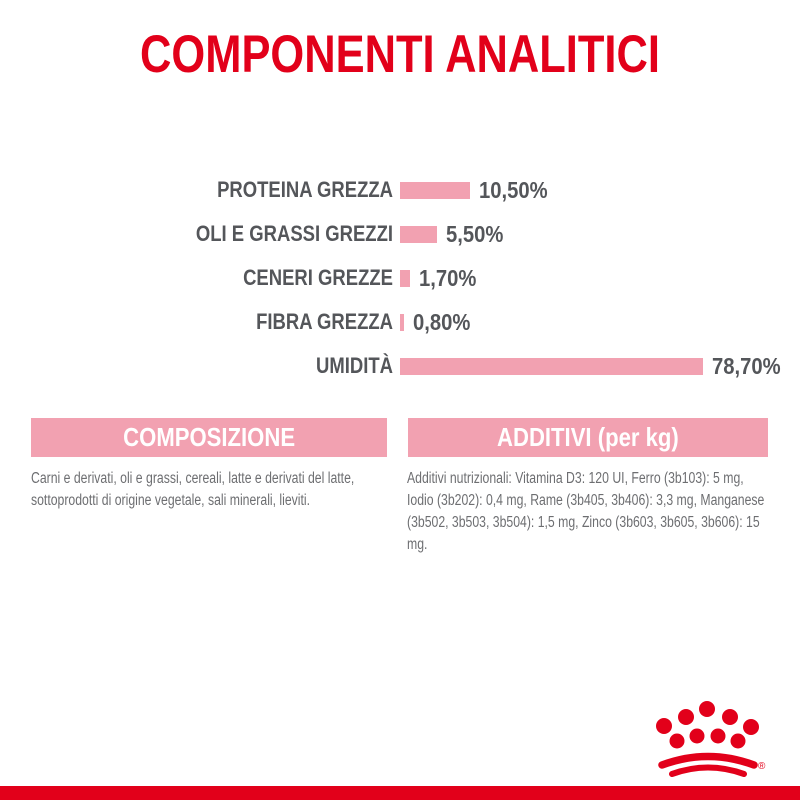  Describe the element at coordinates (442, 321) in the screenshot. I see `bar-value: 0,80%` at that location.